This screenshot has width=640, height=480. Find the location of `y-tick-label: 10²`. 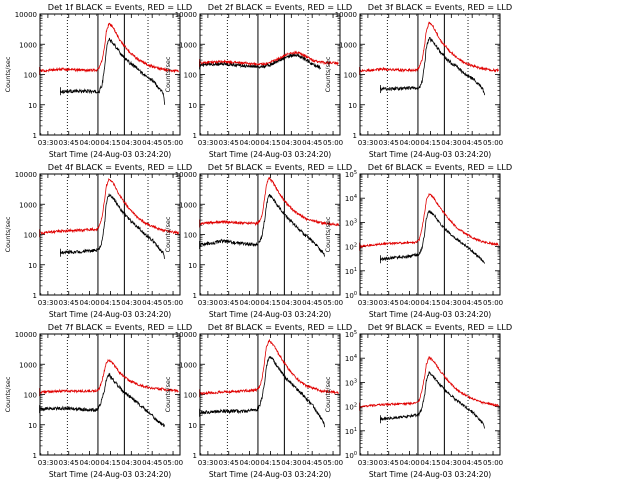

y-tick-label: 10² is located at coordinates (351, 407).